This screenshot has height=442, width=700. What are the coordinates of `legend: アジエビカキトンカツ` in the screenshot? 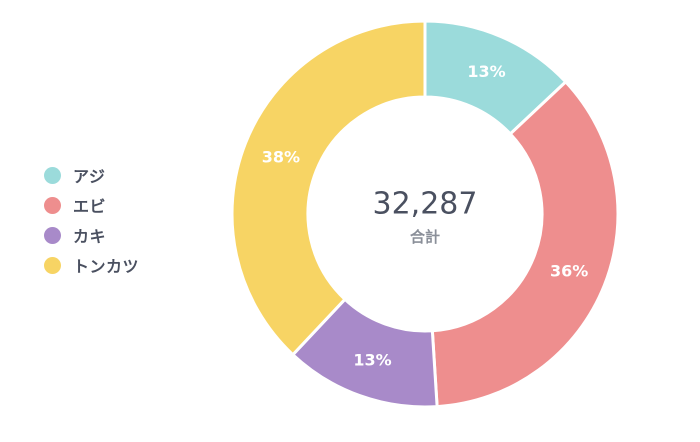 It's located at (91, 220).